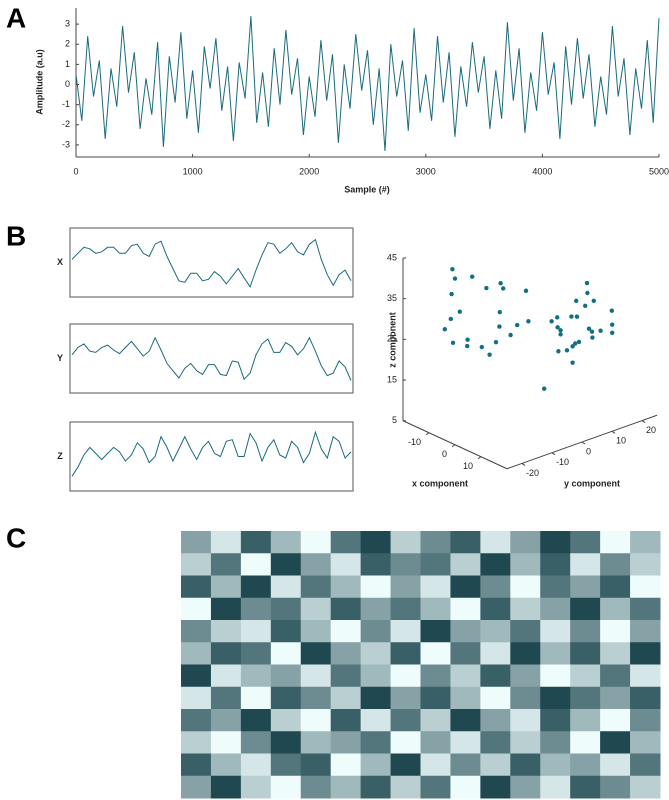  What do you see at coordinates (39, 82) in the screenshot?
I see `y-axis-label: Amplitude (a.u)` at bounding box center [39, 82].